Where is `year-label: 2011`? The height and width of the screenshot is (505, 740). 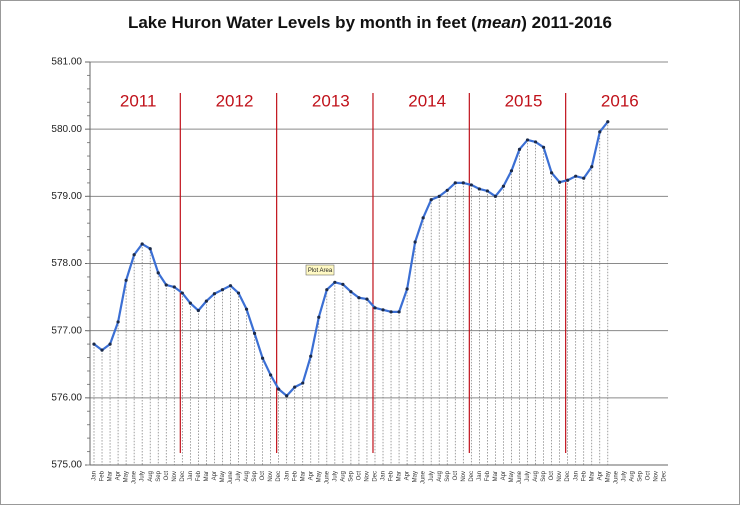 year-label: 2011 is located at coordinates (138, 100).